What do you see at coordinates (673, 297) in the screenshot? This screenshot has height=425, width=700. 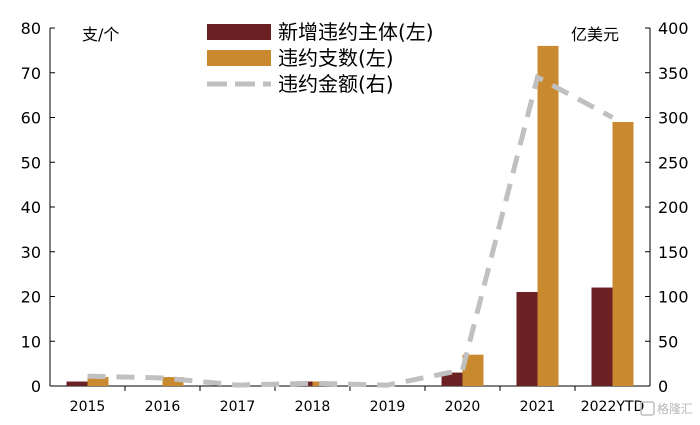 I see `right-tick-label: 100` at bounding box center [673, 297].